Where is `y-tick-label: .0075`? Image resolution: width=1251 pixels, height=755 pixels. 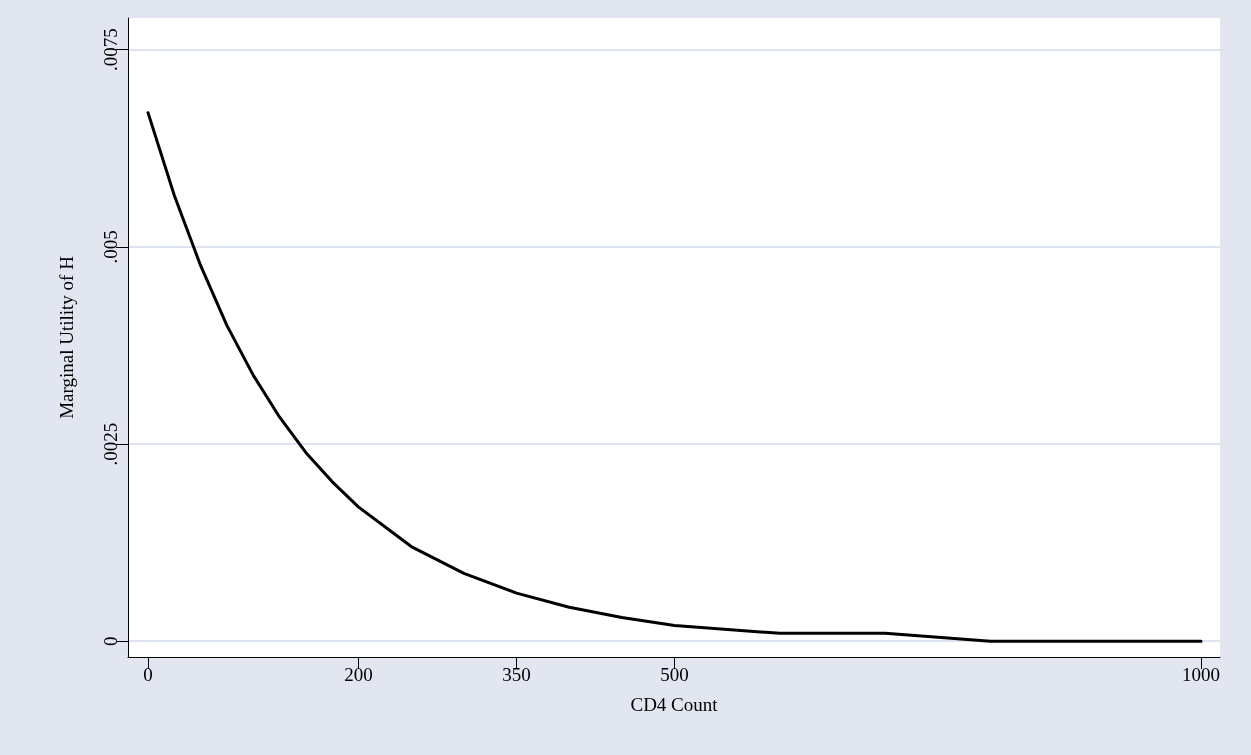 y-tick-label: .0075 is located at coordinates (110, 49).